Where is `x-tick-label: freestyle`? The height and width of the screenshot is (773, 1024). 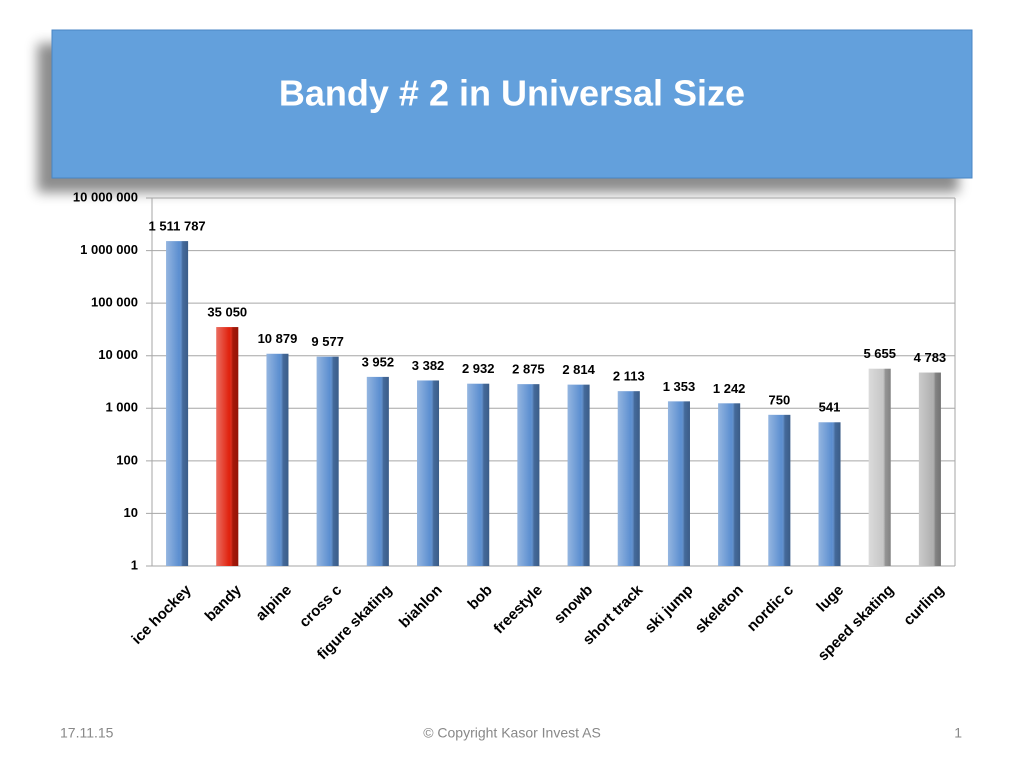
x-tick-label: freestyle is located at coordinates (518, 610).